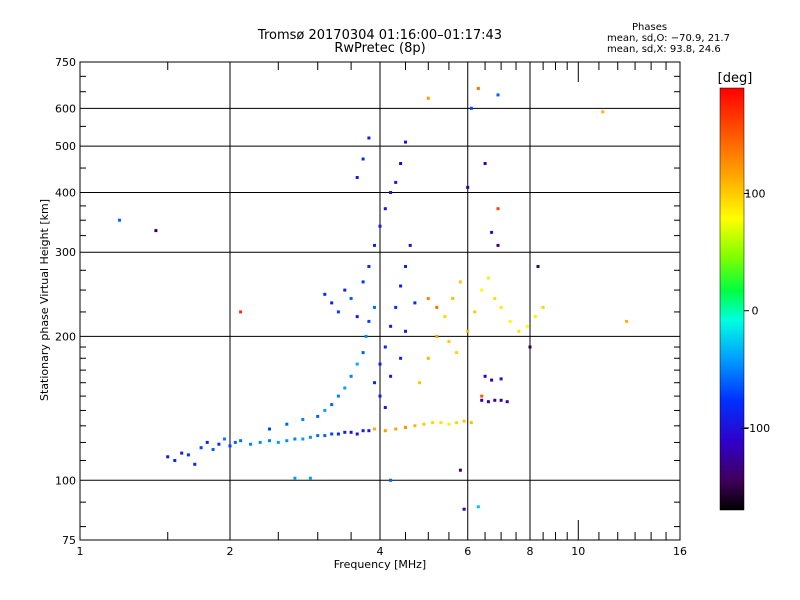 This screenshot has width=800, height=600. What do you see at coordinates (578, 551) in the screenshot?
I see `x-tick-label: 10` at bounding box center [578, 551].